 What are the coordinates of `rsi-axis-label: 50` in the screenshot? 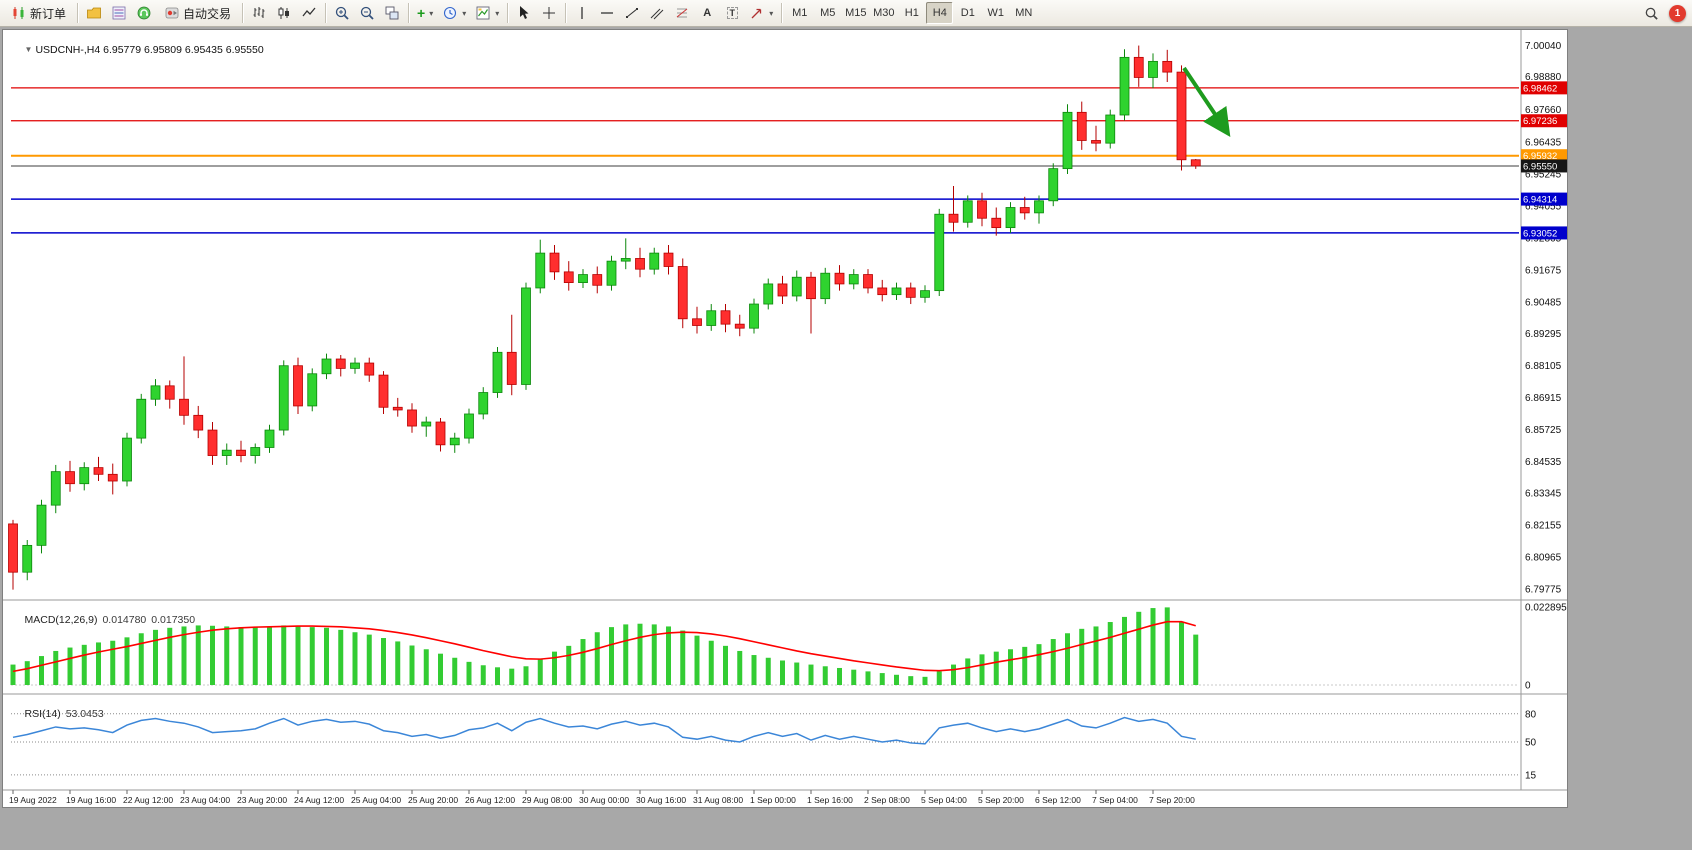 It's located at (1531, 743).